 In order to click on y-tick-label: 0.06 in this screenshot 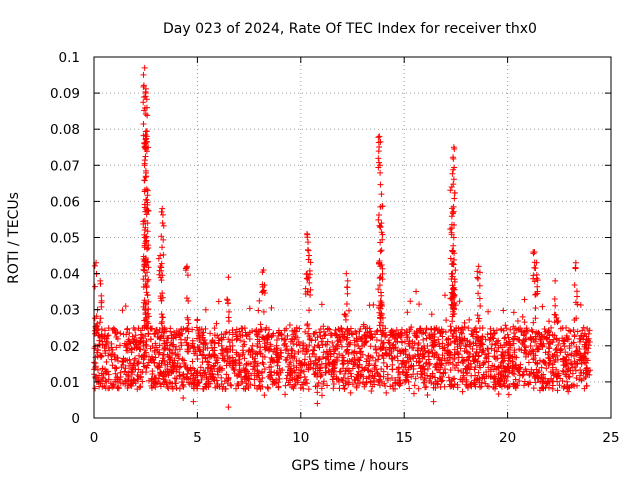, I will do `click(65, 202)`.